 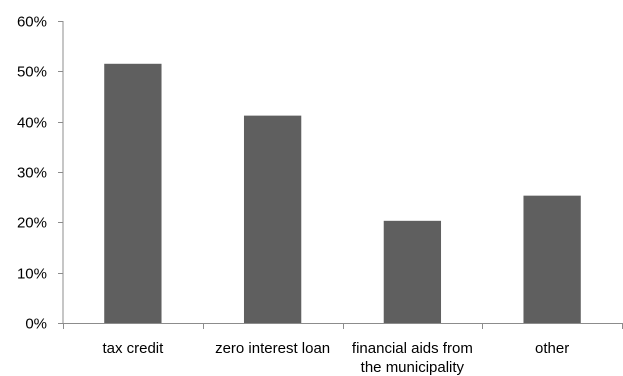 I want to click on y-tick-label: 0%, so click(x=36, y=324).